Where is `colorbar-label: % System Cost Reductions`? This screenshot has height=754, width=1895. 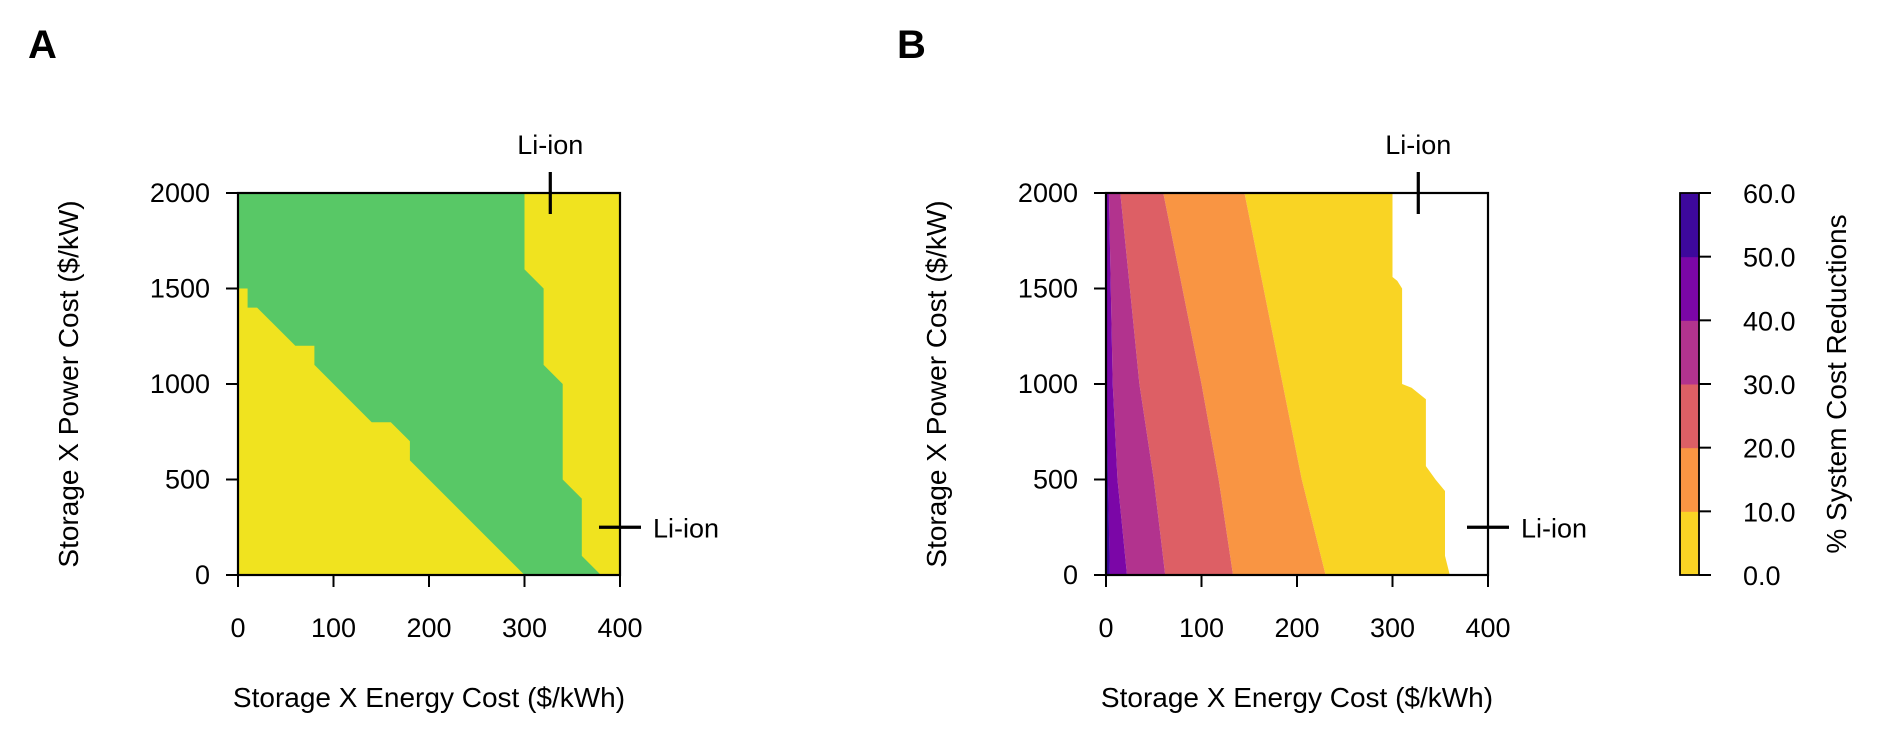
colorbar-label: % System Cost Reductions is located at coordinates (1836, 383).